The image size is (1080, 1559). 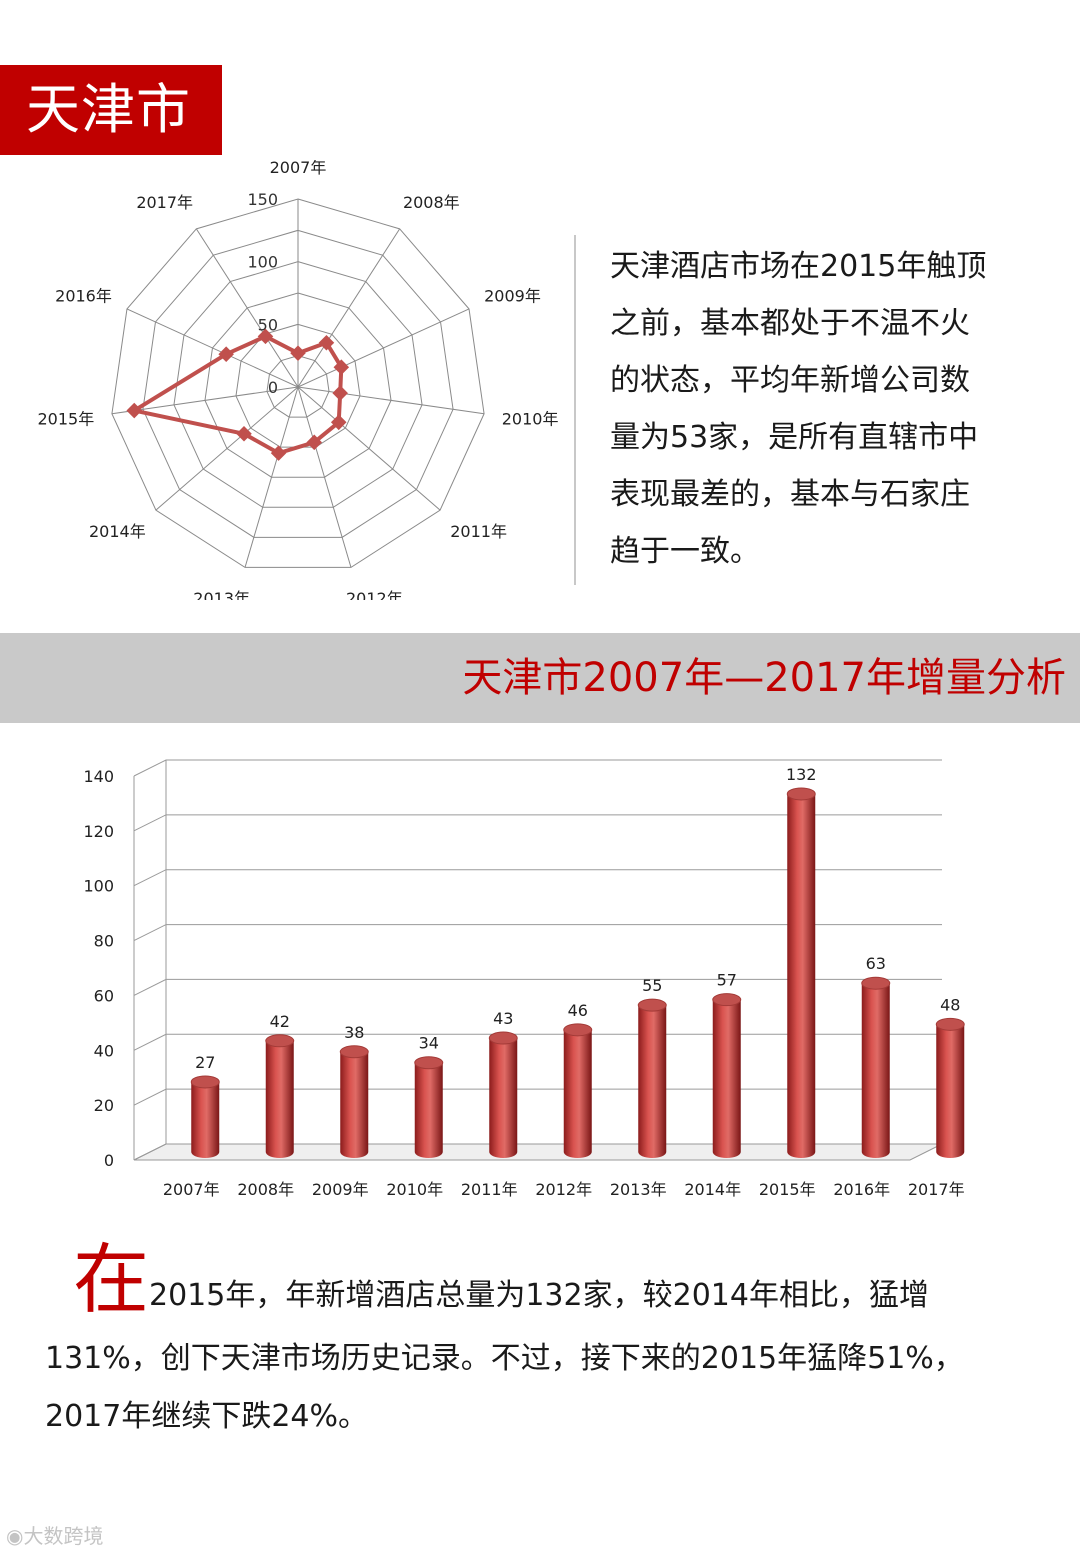 I want to click on bar-data-label: 43, so click(x=503, y=1018).